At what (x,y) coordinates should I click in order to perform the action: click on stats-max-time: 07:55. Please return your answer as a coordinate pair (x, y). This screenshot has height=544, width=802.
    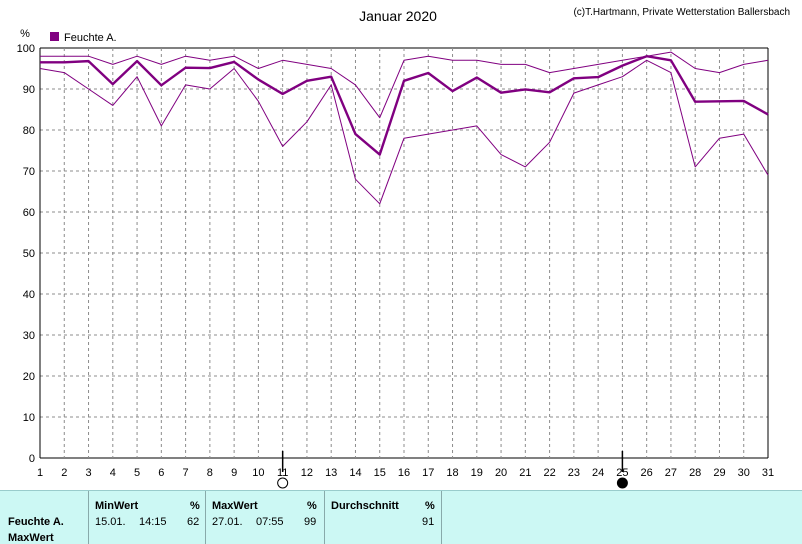
    Looking at the image, I should click on (270, 522).